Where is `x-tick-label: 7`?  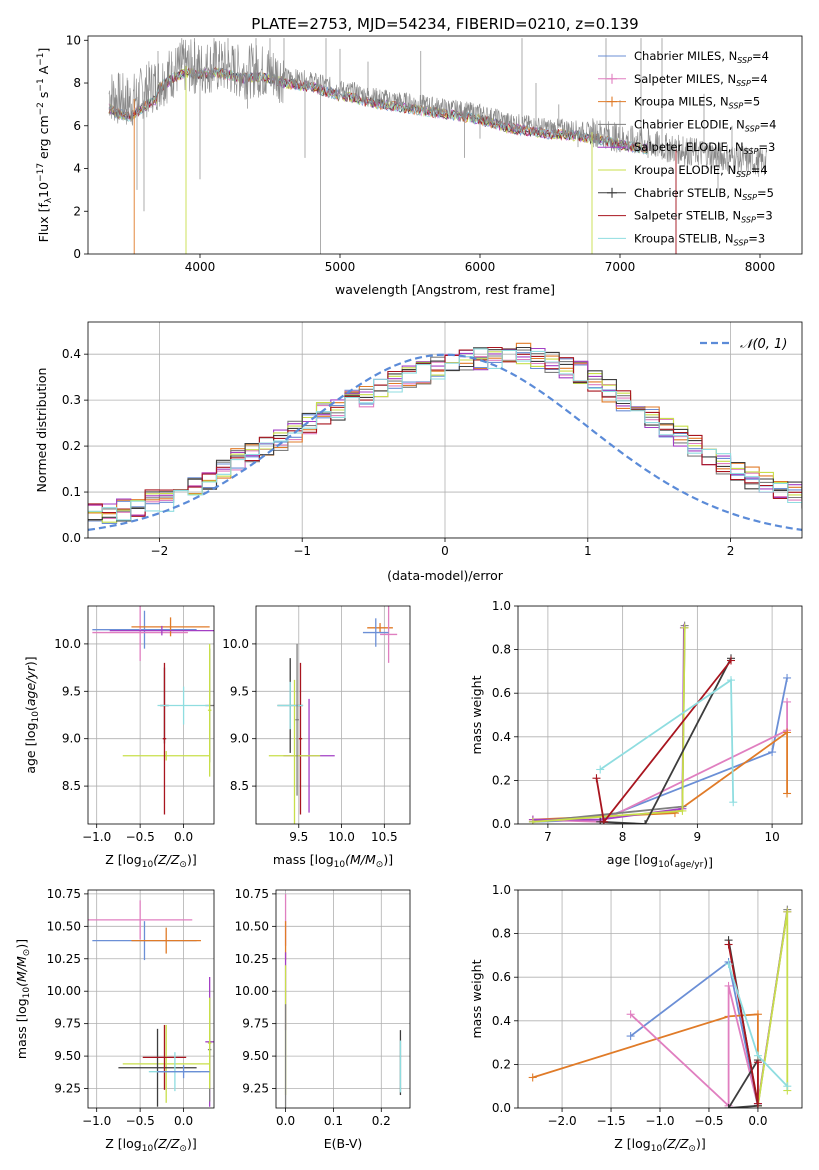 x-tick-label: 7 is located at coordinates (548, 837).